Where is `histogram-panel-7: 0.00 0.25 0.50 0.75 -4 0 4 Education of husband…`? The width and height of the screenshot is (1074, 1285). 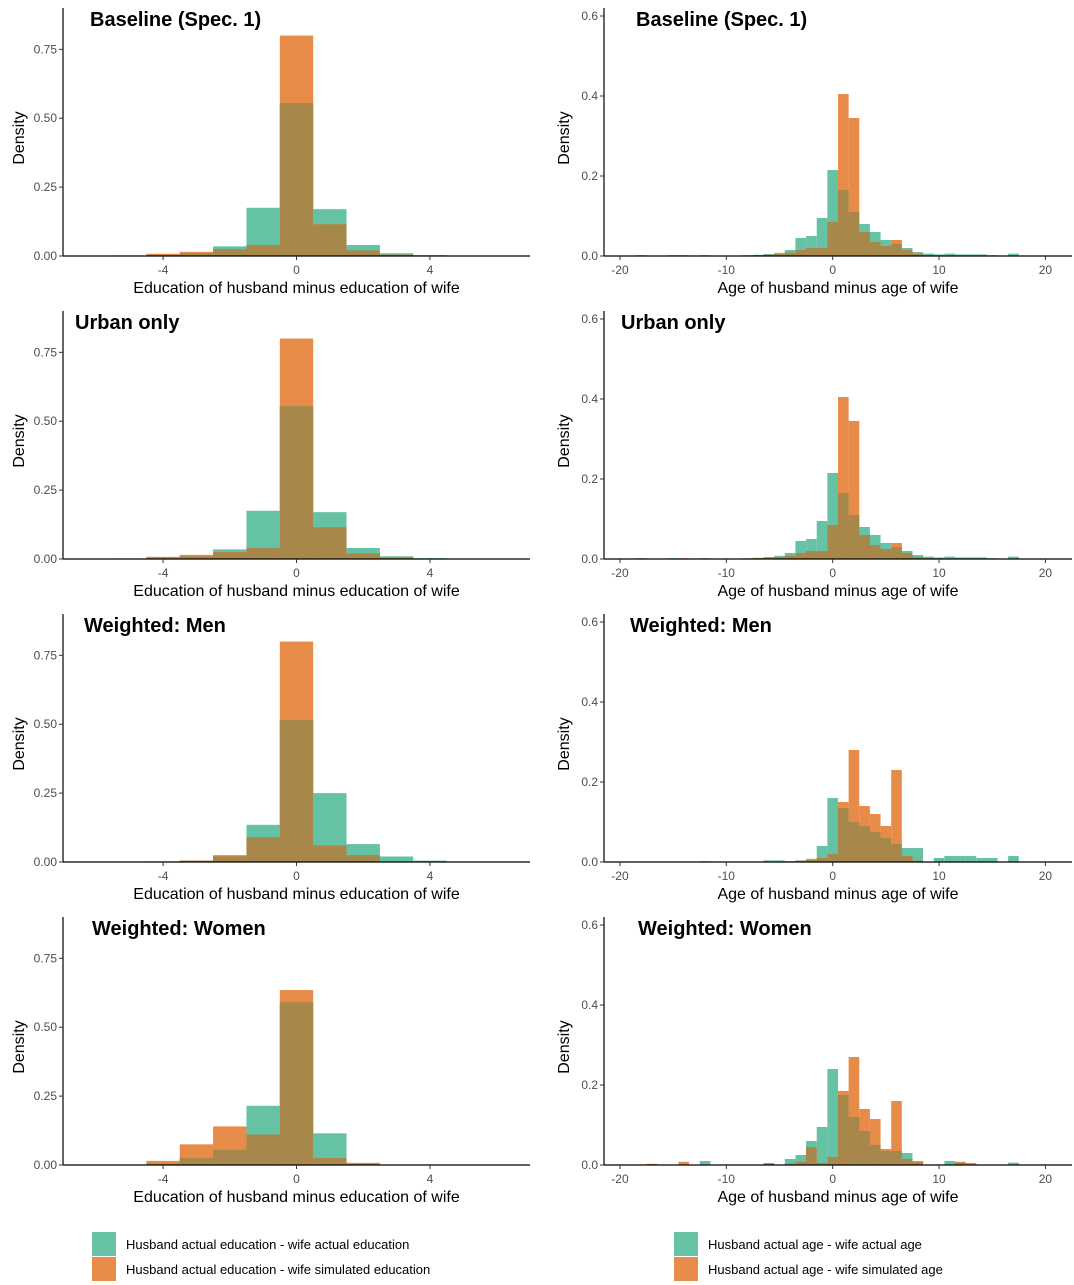 histogram-panel-7: 0.00 0.25 0.50 0.75 -4 0 4 Education of husband… is located at coordinates (270, 1061).